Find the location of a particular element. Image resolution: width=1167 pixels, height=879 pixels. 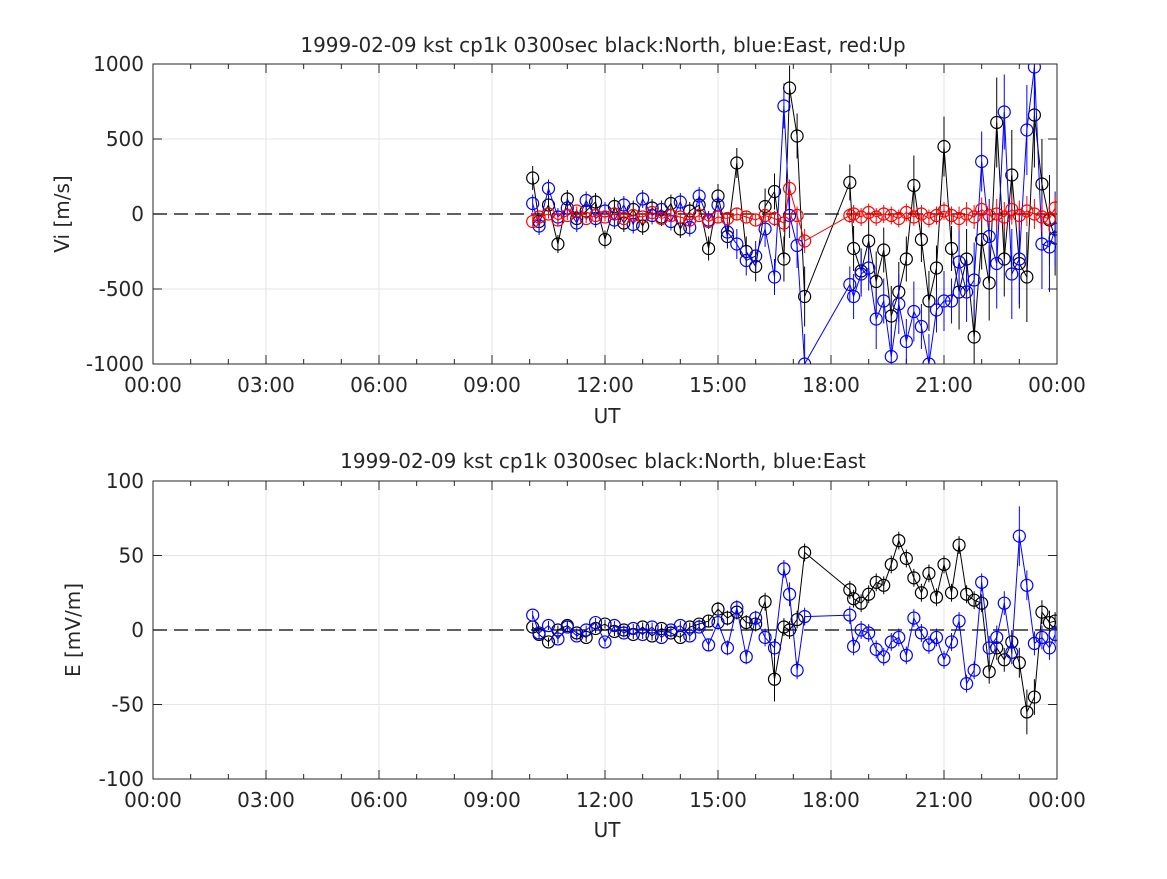

vi-y-axis-label: Vi [m/s] is located at coordinates (62, 213).